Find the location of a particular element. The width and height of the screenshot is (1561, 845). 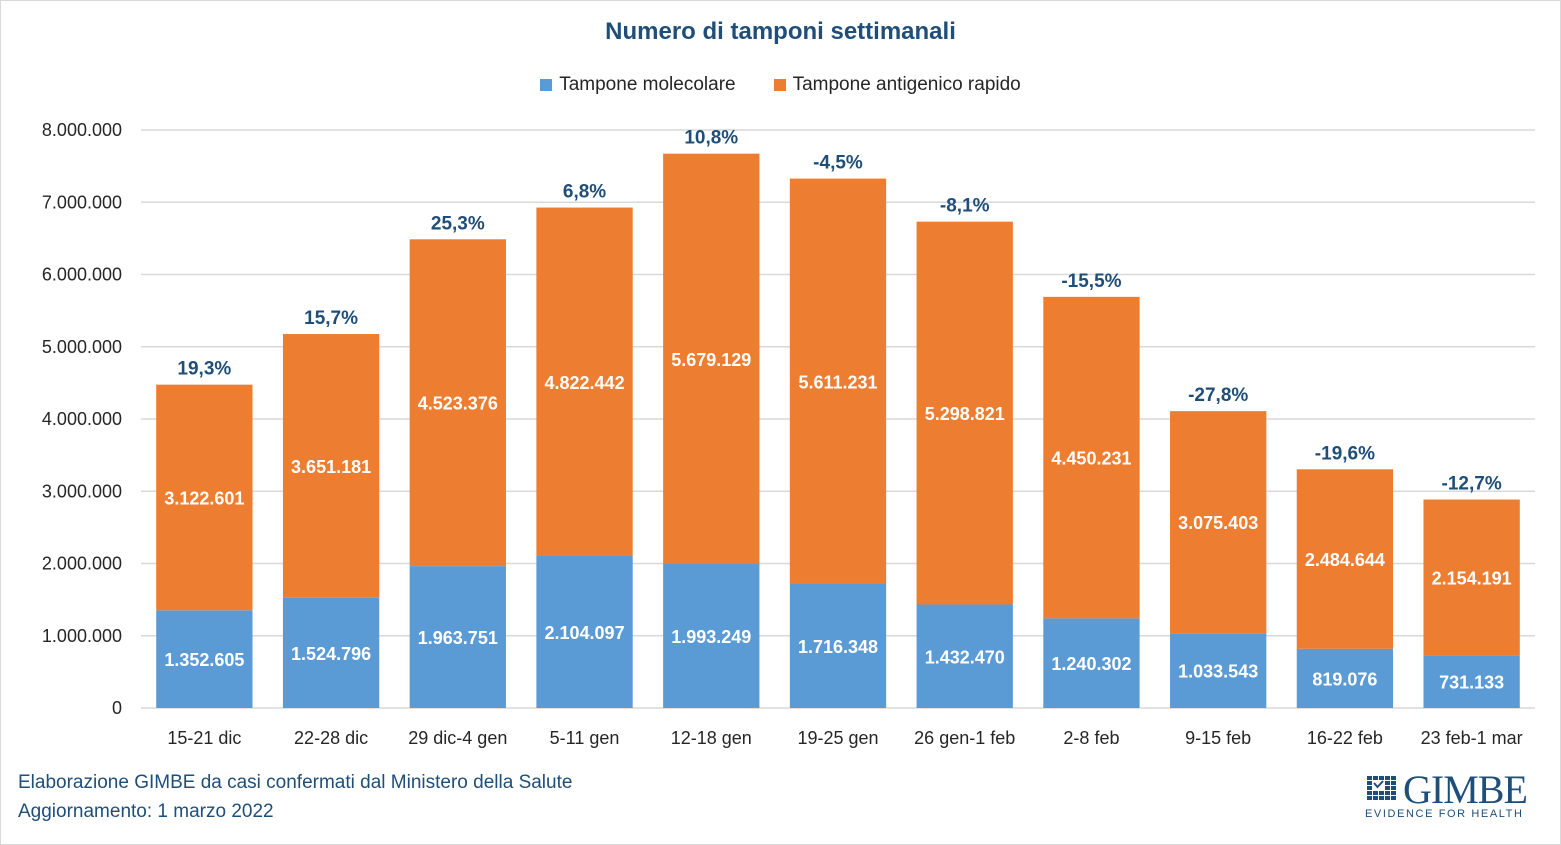

bar-value-label: 1.352.605 is located at coordinates (204, 660).